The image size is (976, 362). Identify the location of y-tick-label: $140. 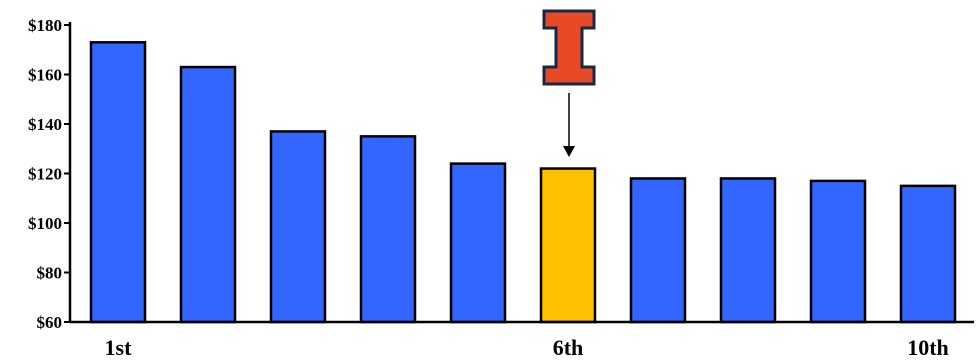
(45, 124).